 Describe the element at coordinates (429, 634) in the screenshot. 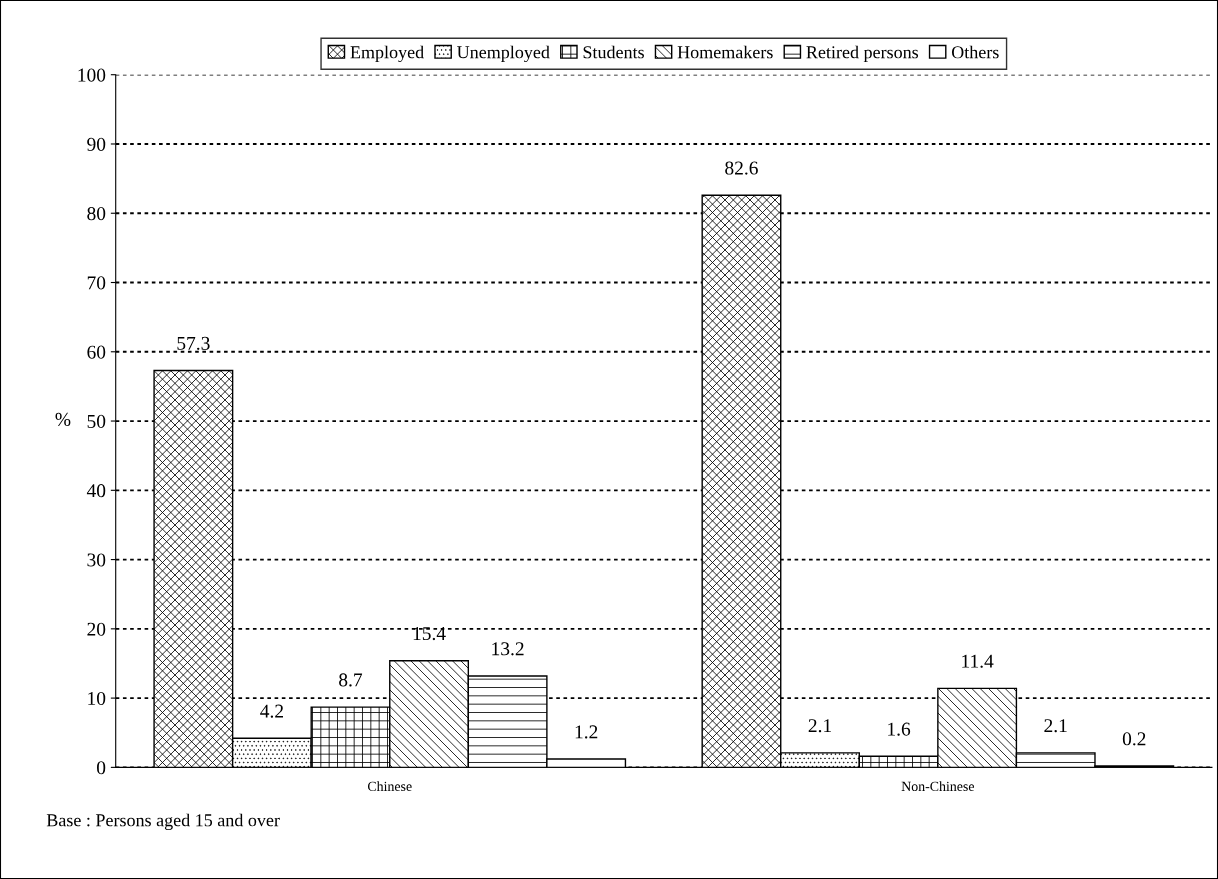

I see `data-label: 15.4` at that location.